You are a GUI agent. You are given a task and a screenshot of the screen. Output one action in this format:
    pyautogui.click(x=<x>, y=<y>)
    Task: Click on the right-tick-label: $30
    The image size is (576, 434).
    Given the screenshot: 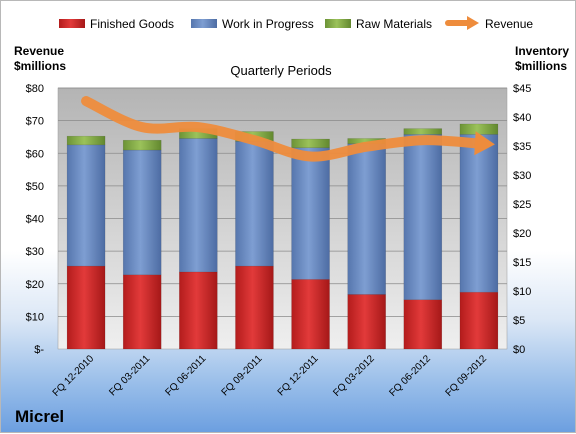 What is the action you would take?
    pyautogui.click(x=522, y=176)
    